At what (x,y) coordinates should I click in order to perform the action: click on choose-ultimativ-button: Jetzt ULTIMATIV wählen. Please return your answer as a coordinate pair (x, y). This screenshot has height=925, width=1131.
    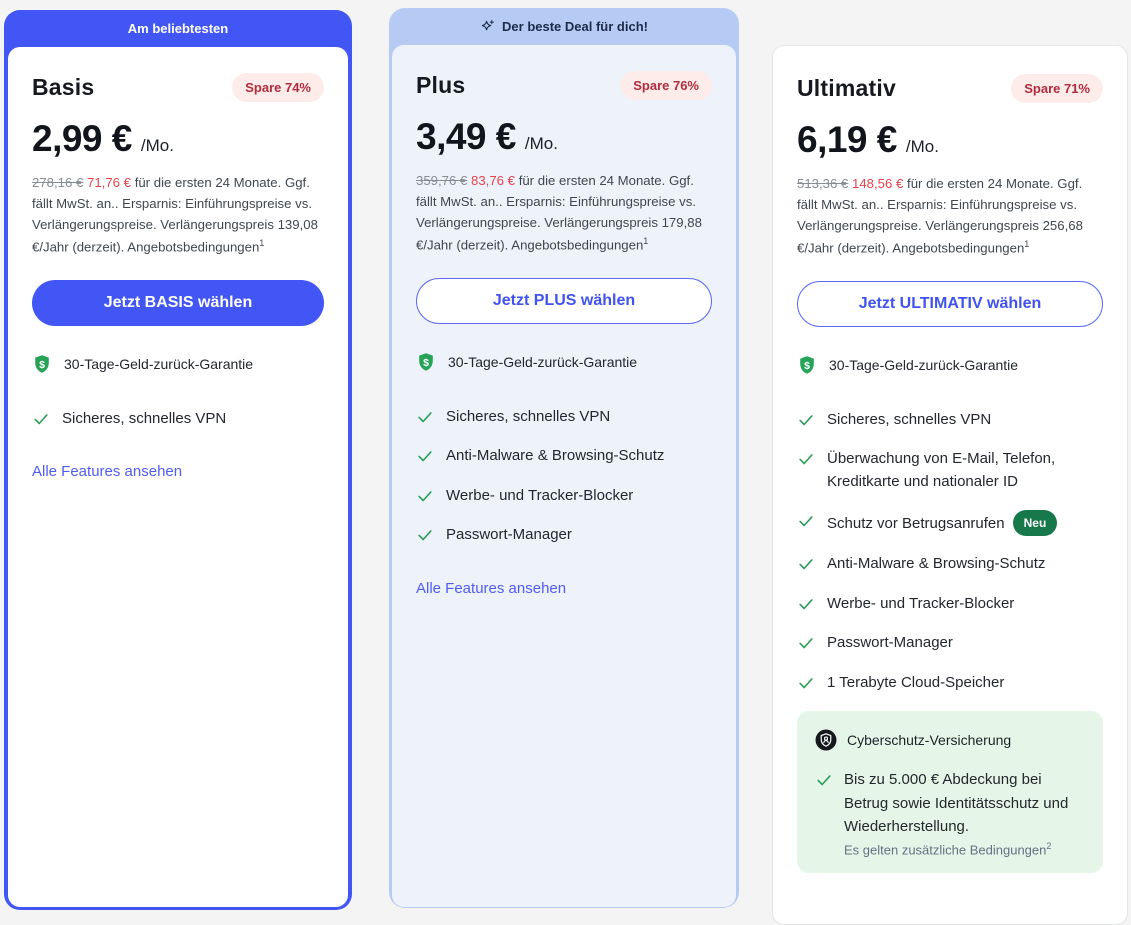
    Looking at the image, I should click on (950, 303).